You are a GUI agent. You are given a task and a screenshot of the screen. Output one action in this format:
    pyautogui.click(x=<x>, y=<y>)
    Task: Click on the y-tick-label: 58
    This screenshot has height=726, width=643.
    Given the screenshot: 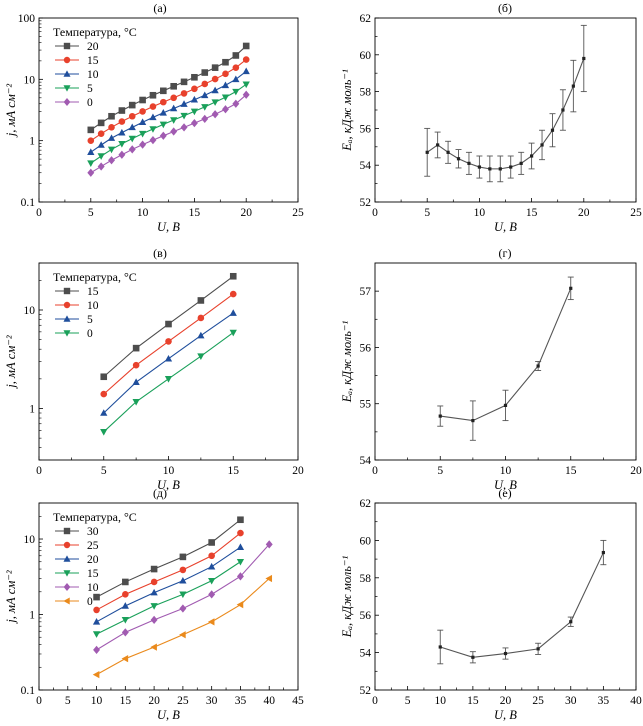 What is the action you would take?
    pyautogui.click(x=366, y=93)
    